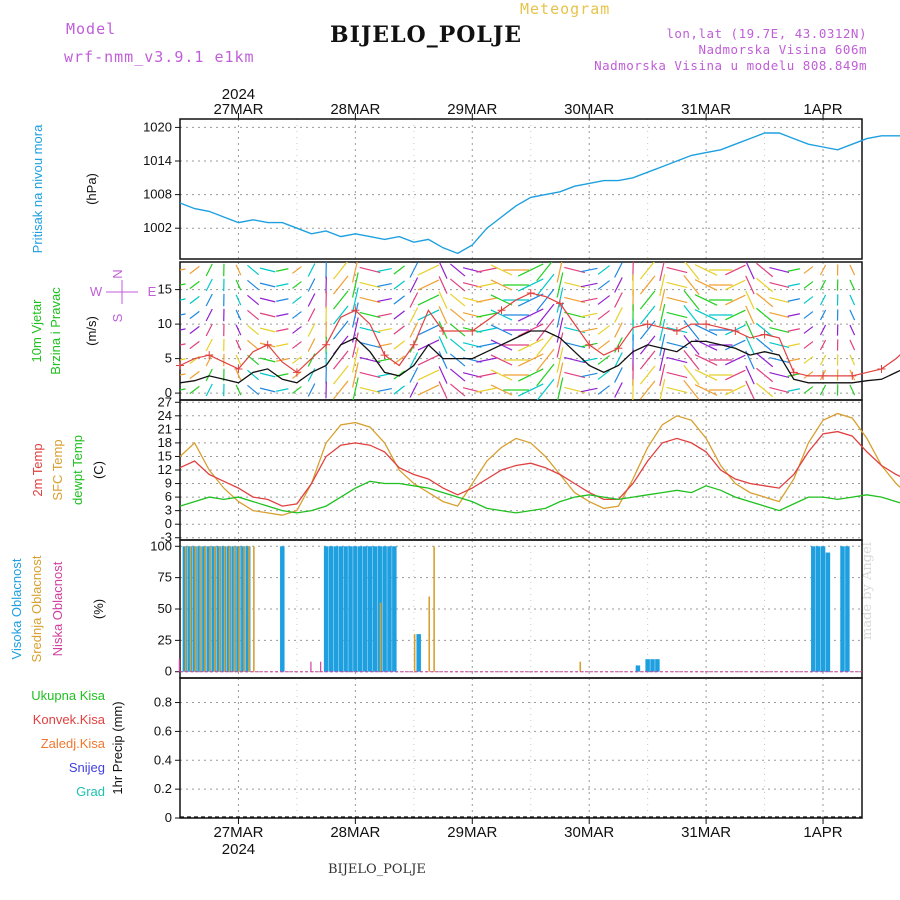 The image size is (900, 900). Describe the element at coordinates (157, 126) in the screenshot. I see `y-tick-label: 1020` at that location.